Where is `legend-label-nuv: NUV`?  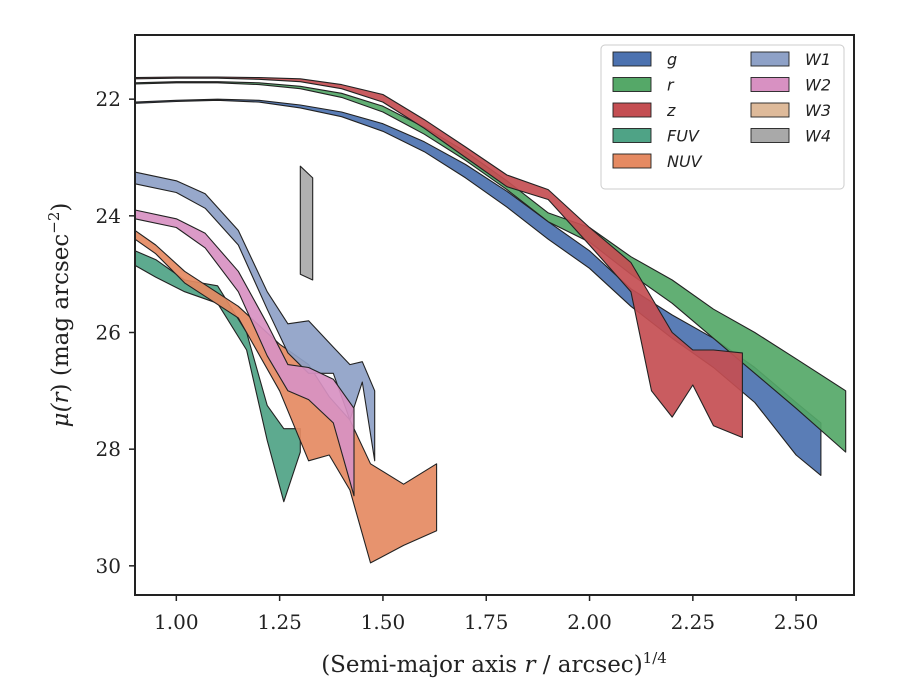
legend-label-nuv: NUV is located at coordinates (685, 161).